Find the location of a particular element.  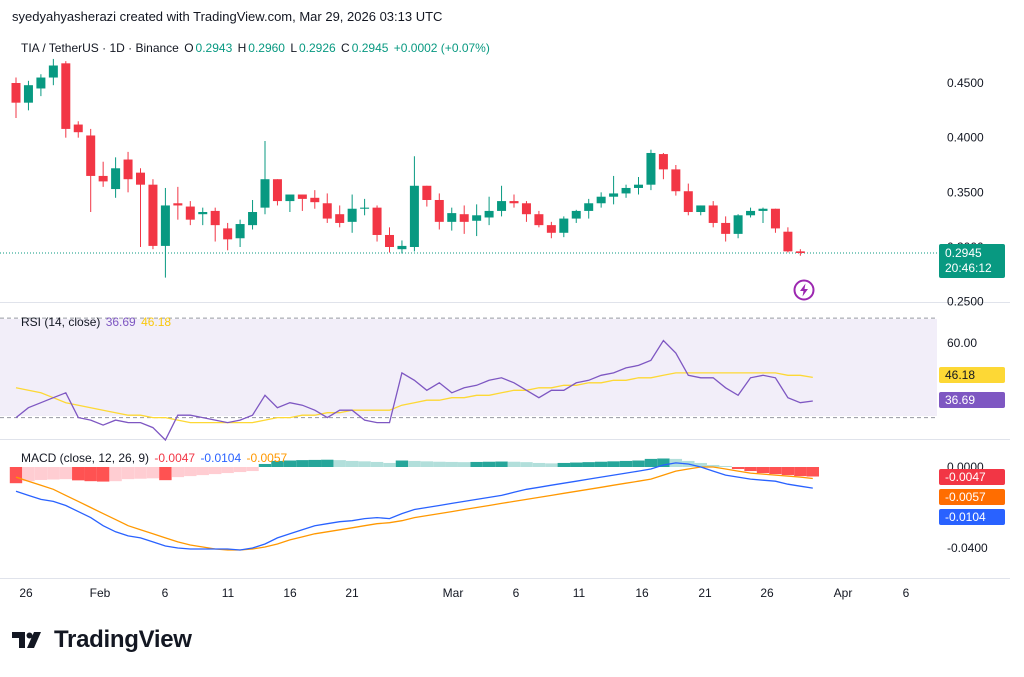

lightning-icon is located at coordinates (804, 290).